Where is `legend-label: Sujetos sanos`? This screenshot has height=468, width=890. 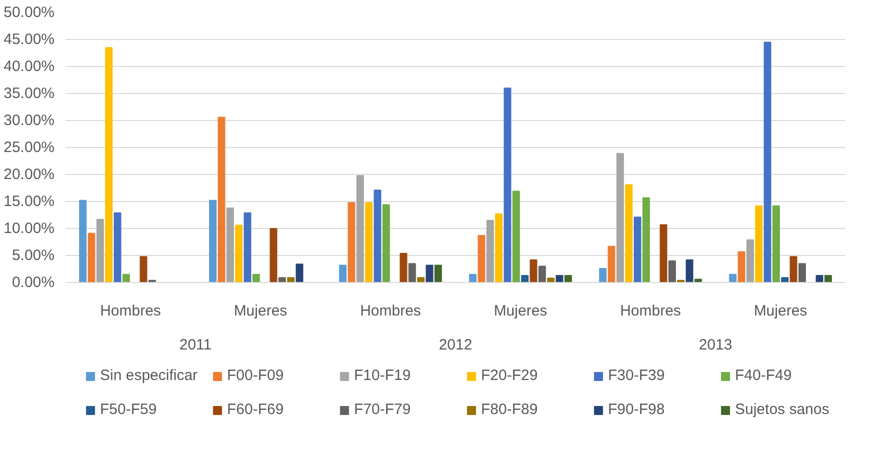 legend-label: Sujetos sanos is located at coordinates (782, 409).